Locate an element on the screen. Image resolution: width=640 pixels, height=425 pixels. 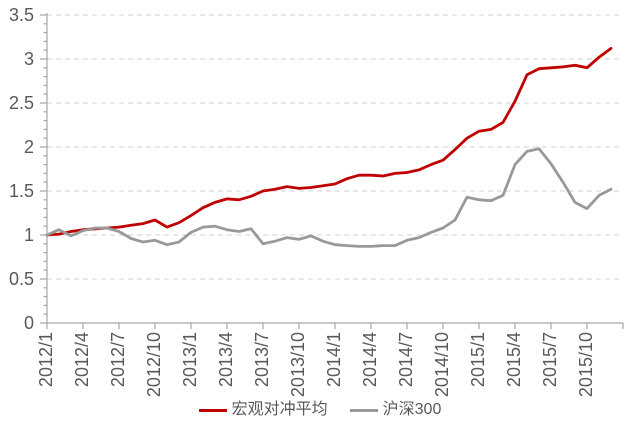
y-tick-label: 2.5 is located at coordinates (21, 103).